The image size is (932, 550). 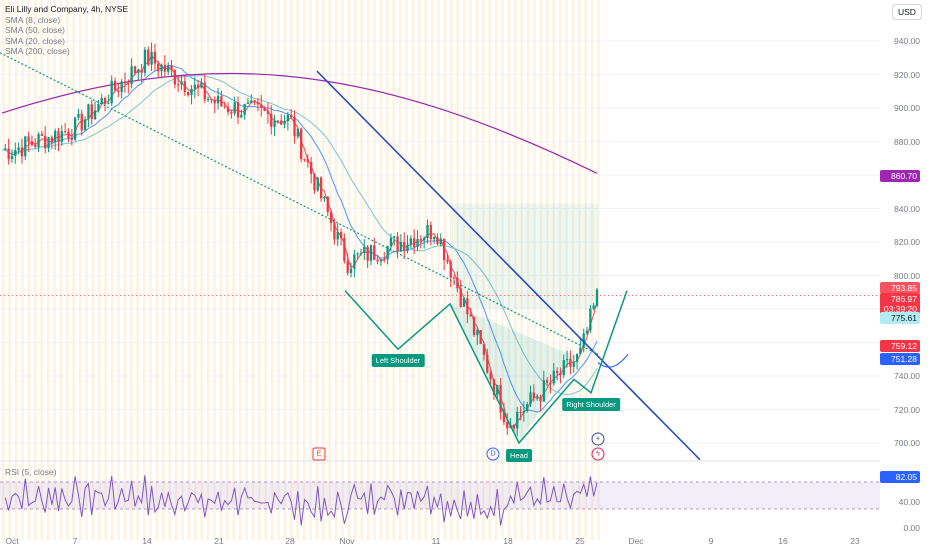 I want to click on rsi-value-badge: 82.05, so click(x=900, y=477).